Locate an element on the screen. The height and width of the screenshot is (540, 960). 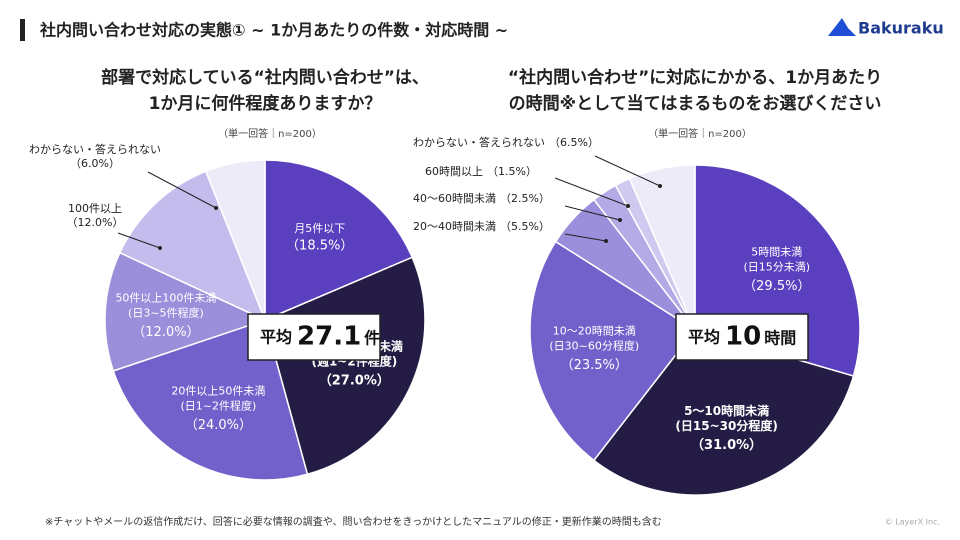
slice-value: （6.5%） is located at coordinates (574, 142).